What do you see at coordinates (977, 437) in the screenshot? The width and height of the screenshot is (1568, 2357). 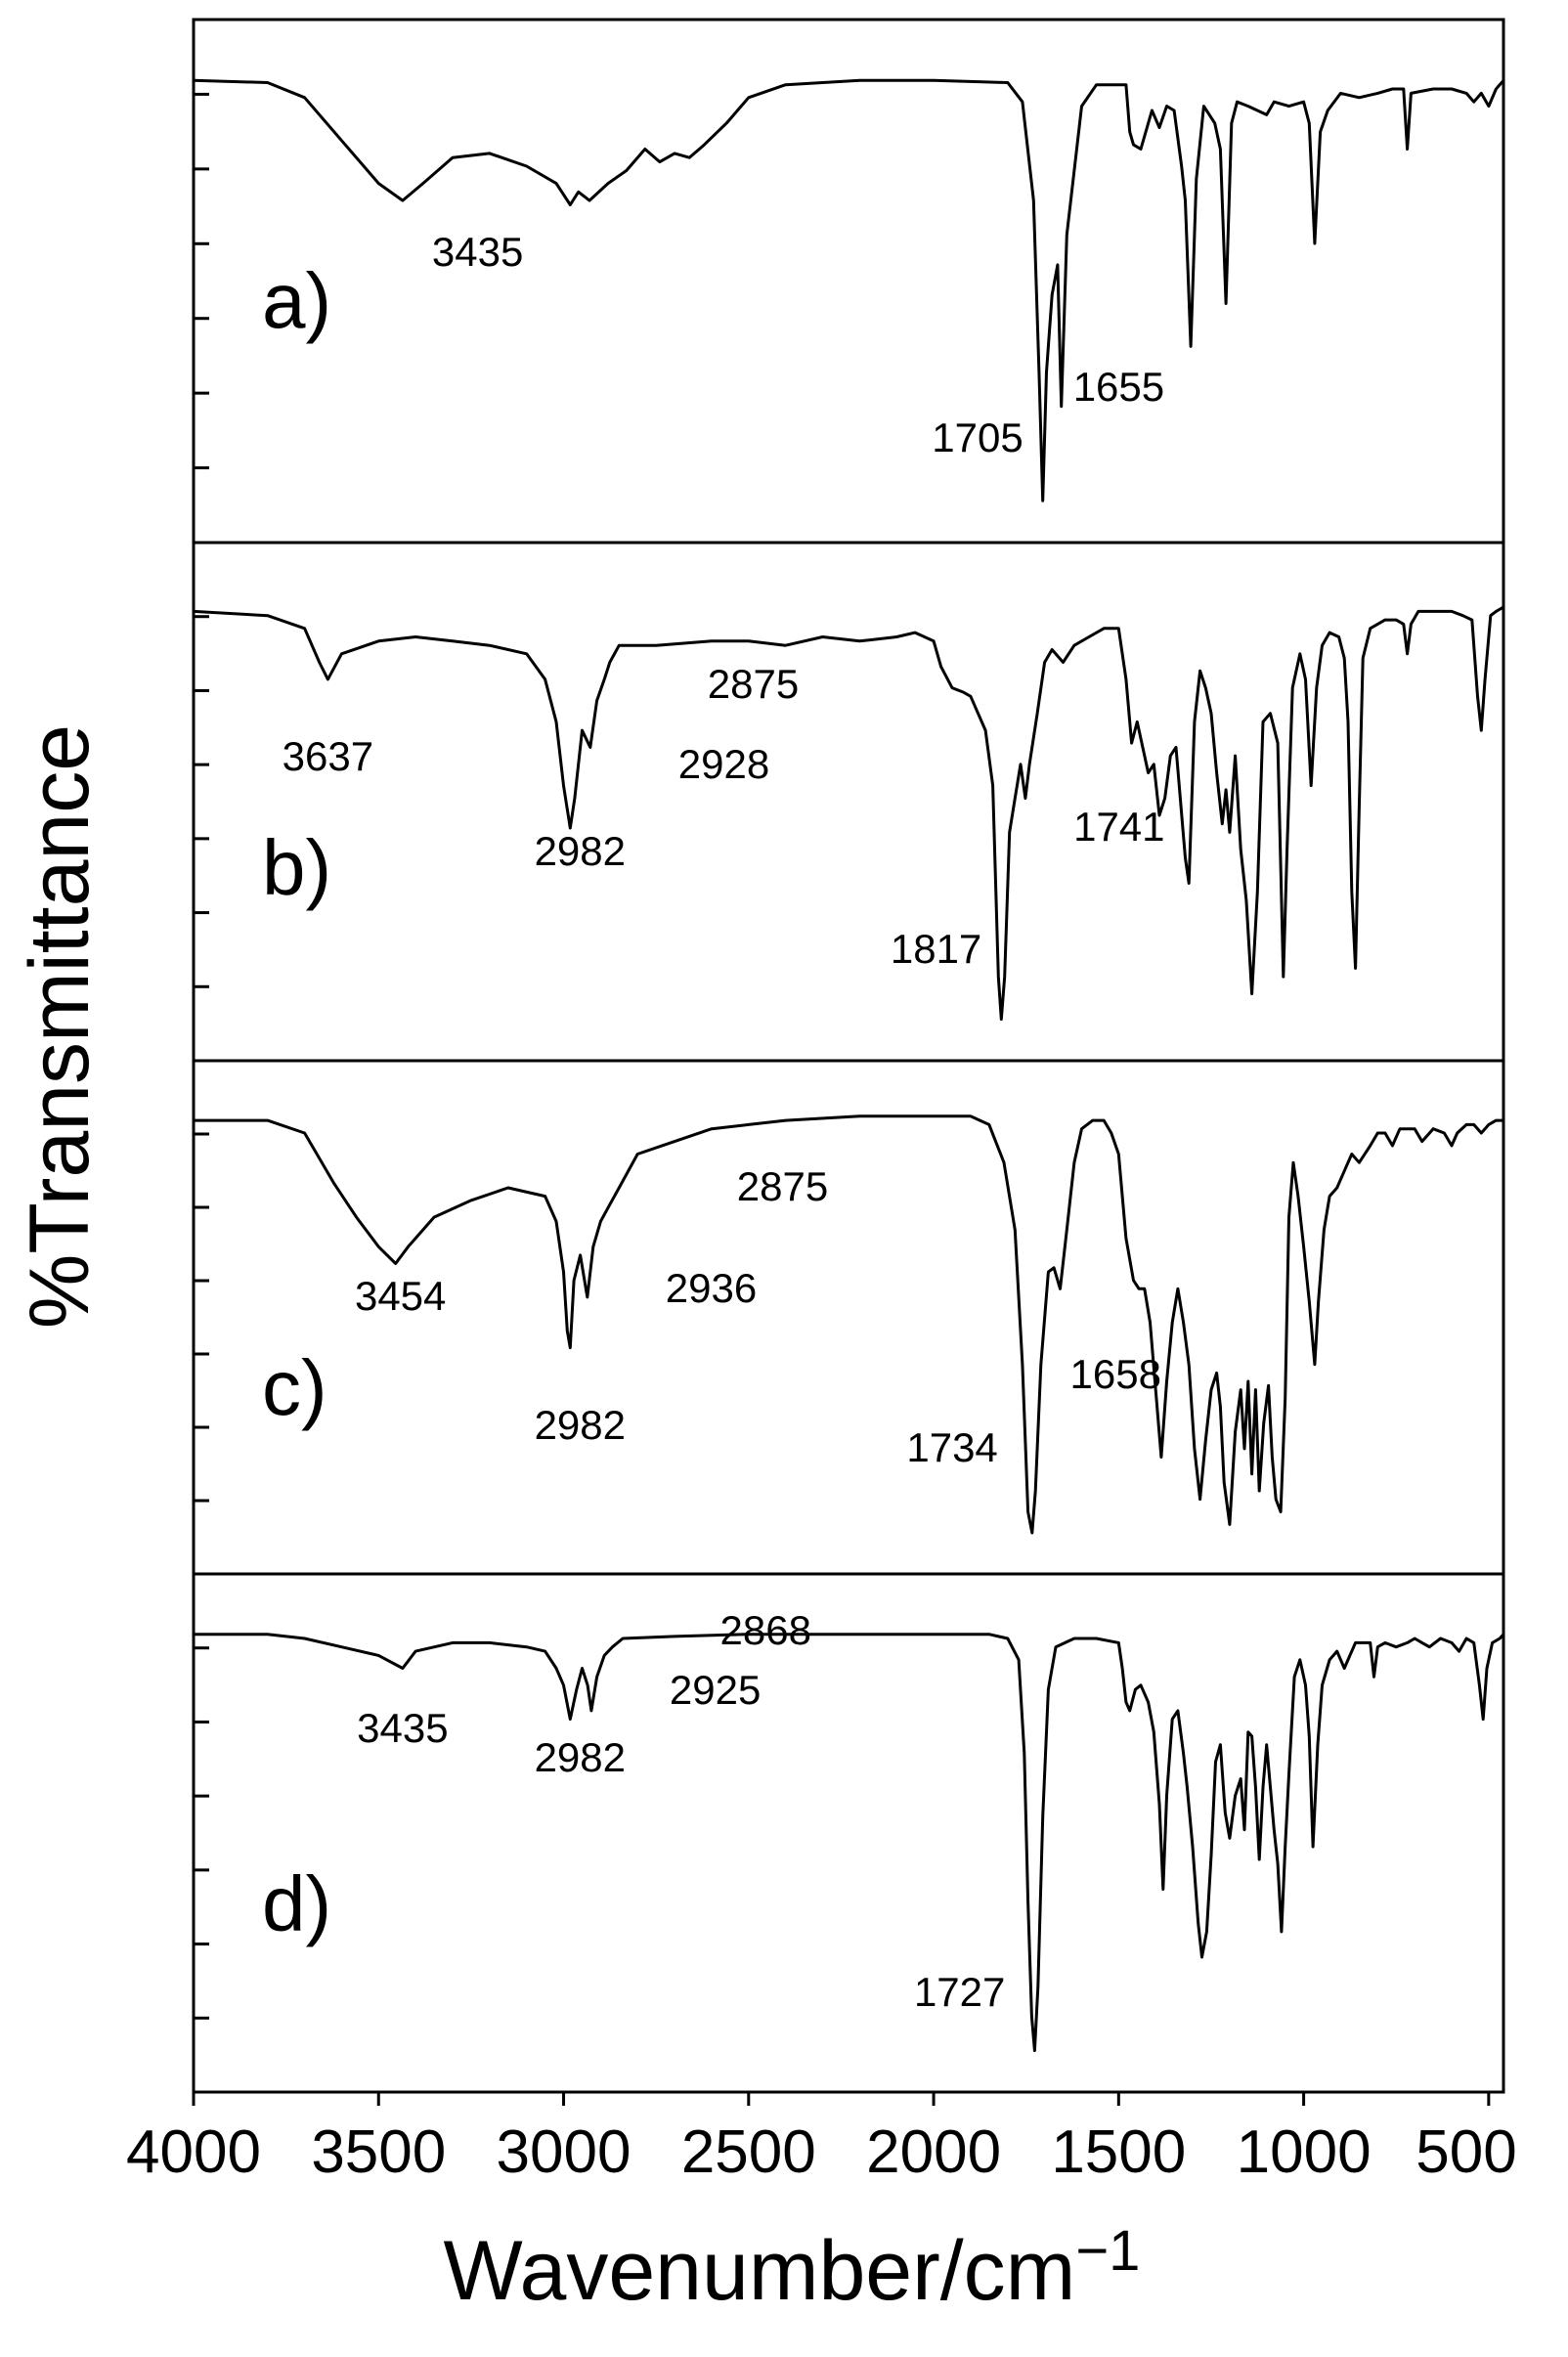 I see `peak-label: 1705` at bounding box center [977, 437].